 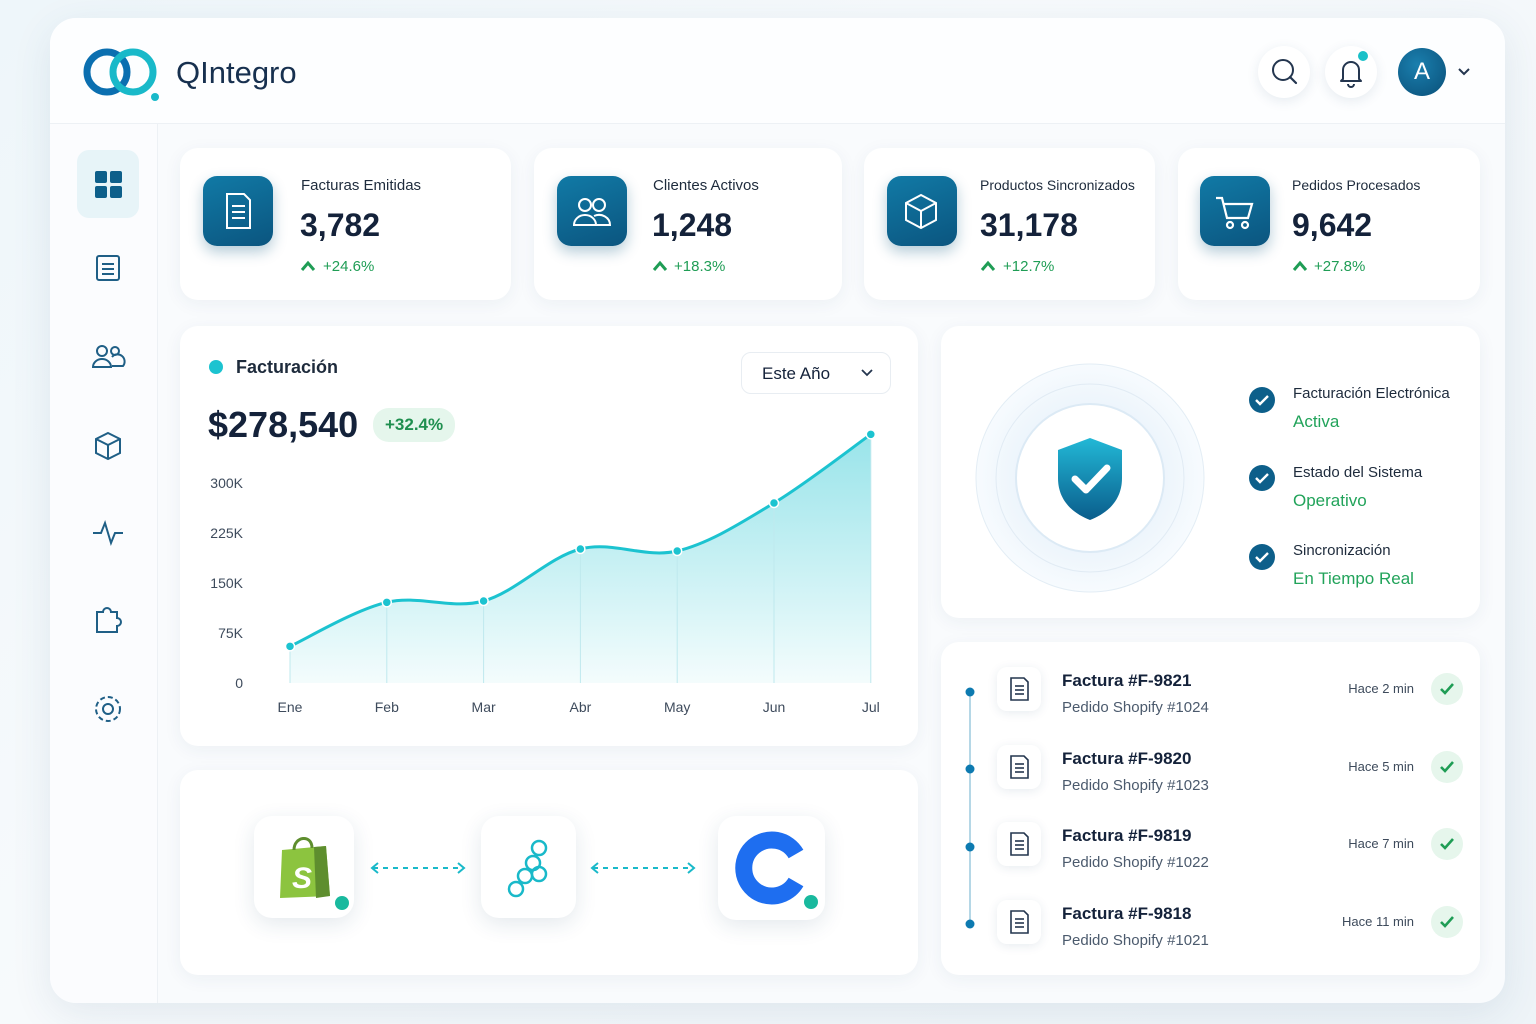 What do you see at coordinates (1356, 185) in the screenshot?
I see `stat-label: Pedidos Procesados` at bounding box center [1356, 185].